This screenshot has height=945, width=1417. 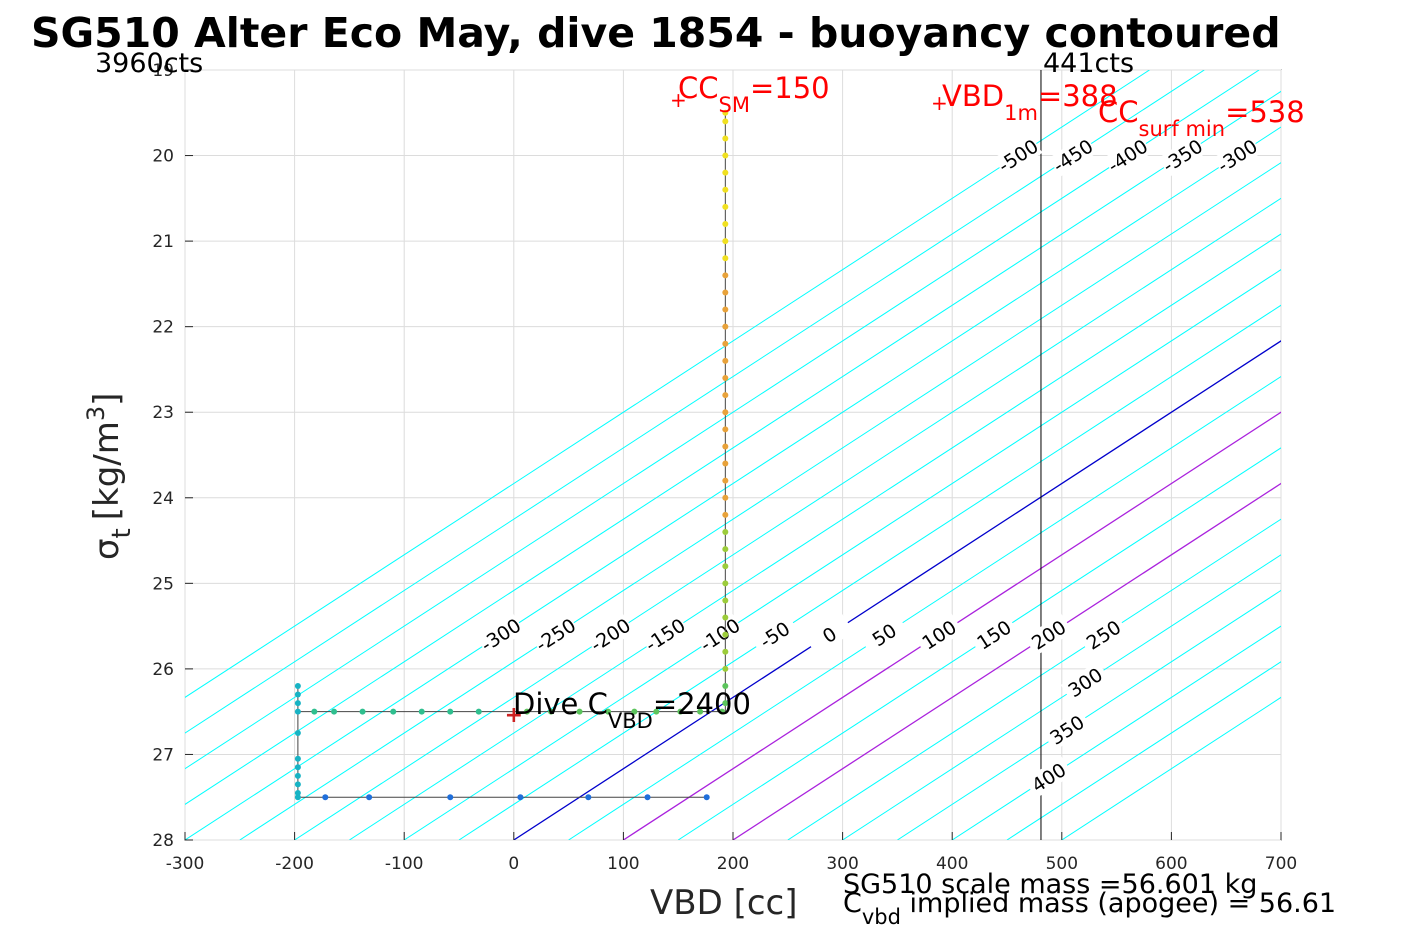 I want to click on cc-surf-min-annotation: CCsurf min=538, so click(x=1201, y=118).